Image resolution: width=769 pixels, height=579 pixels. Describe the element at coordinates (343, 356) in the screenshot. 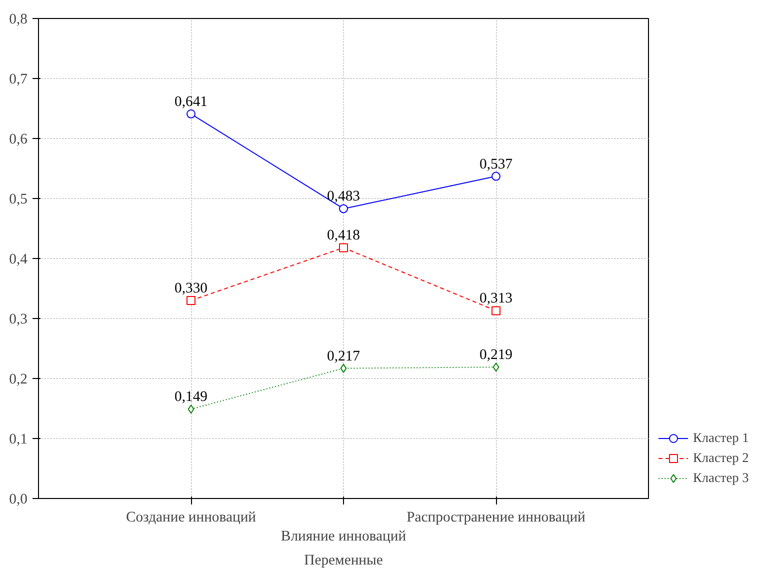

I see `data-label: 0,217` at that location.